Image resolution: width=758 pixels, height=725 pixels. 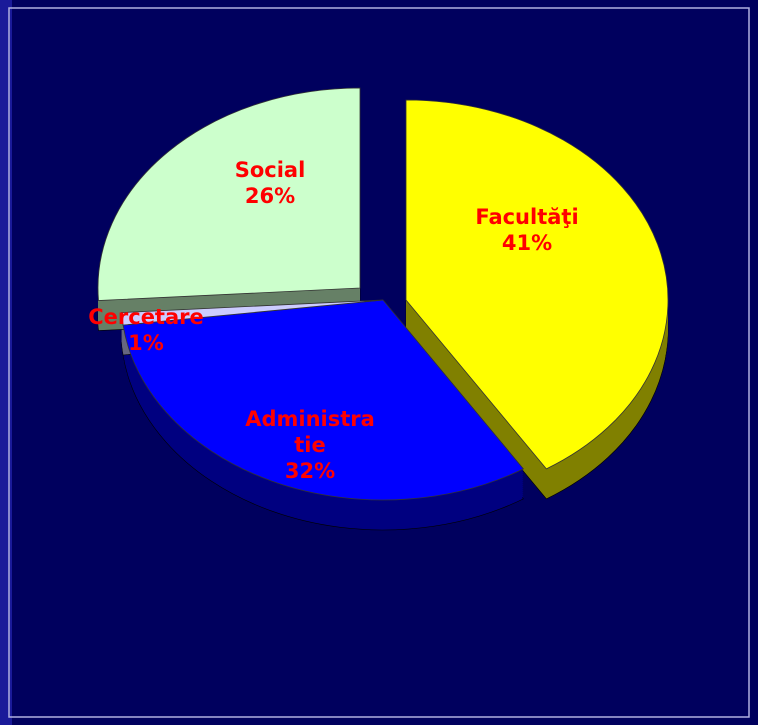 I want to click on slice-label: Cercetare 1%, so click(x=146, y=330).